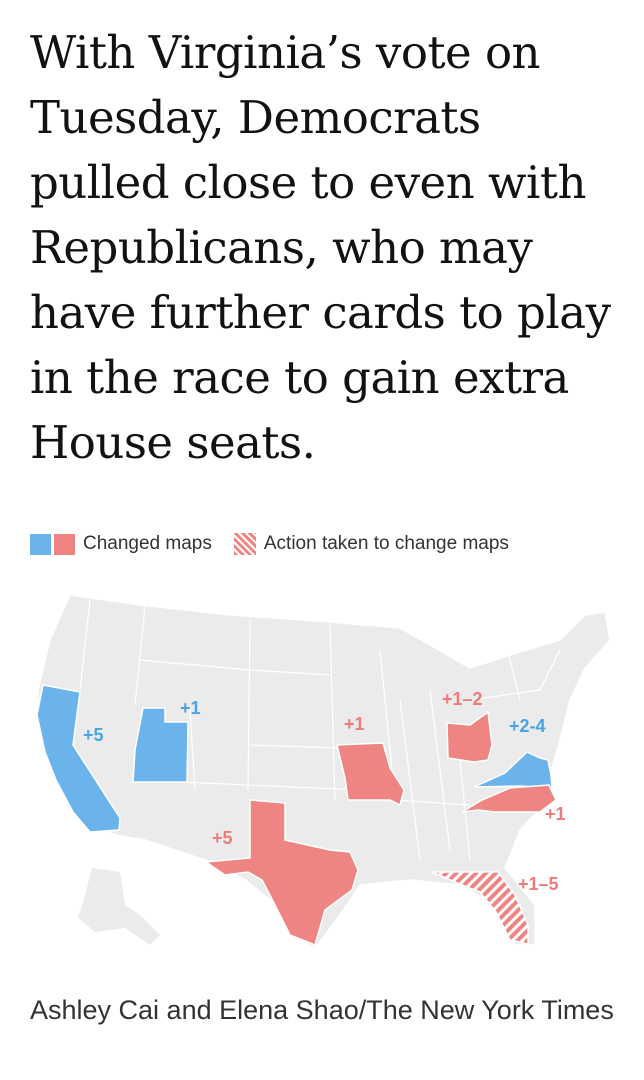 The width and height of the screenshot is (644, 1080). I want to click on state-utah, so click(160, 745).